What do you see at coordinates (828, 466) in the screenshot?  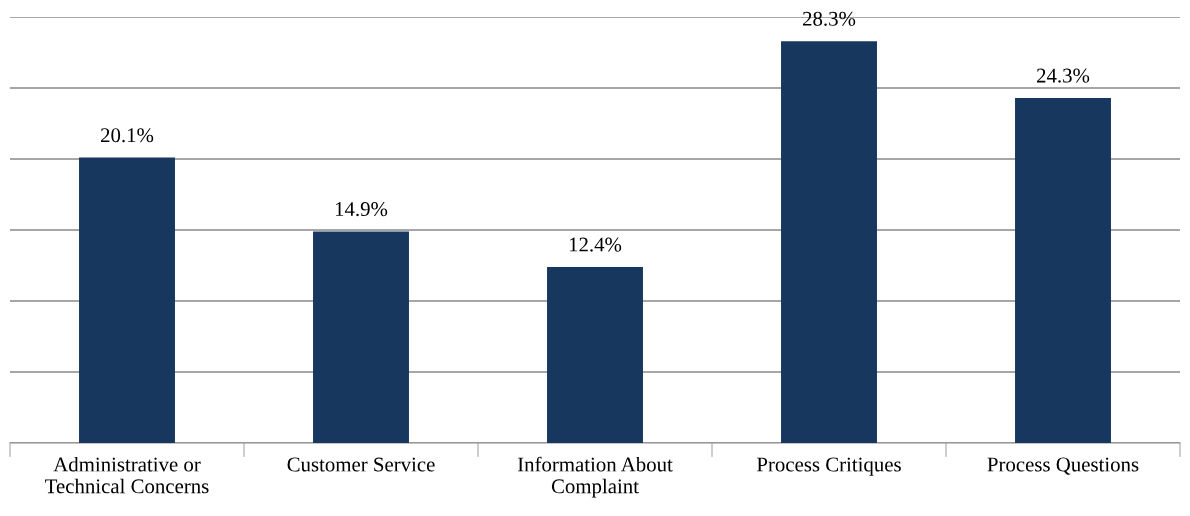 I see `x-tick-label: Process Critiques` at bounding box center [828, 466].